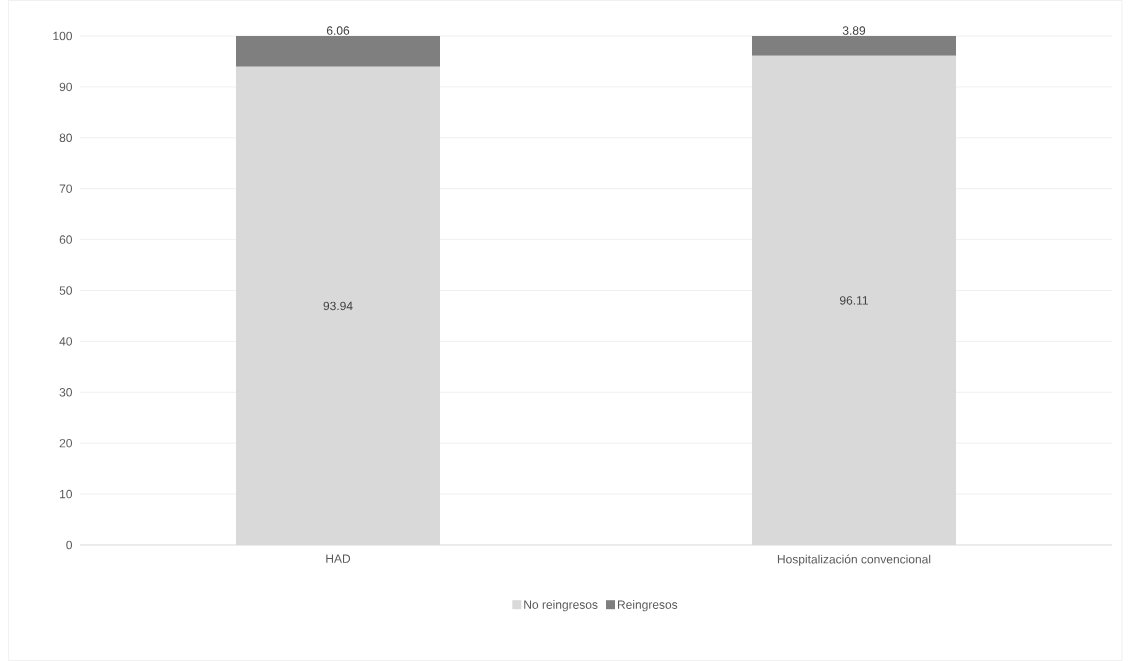 This screenshot has height=661, width=1131. What do you see at coordinates (69, 545) in the screenshot?
I see `y-tick-label: 0` at bounding box center [69, 545].